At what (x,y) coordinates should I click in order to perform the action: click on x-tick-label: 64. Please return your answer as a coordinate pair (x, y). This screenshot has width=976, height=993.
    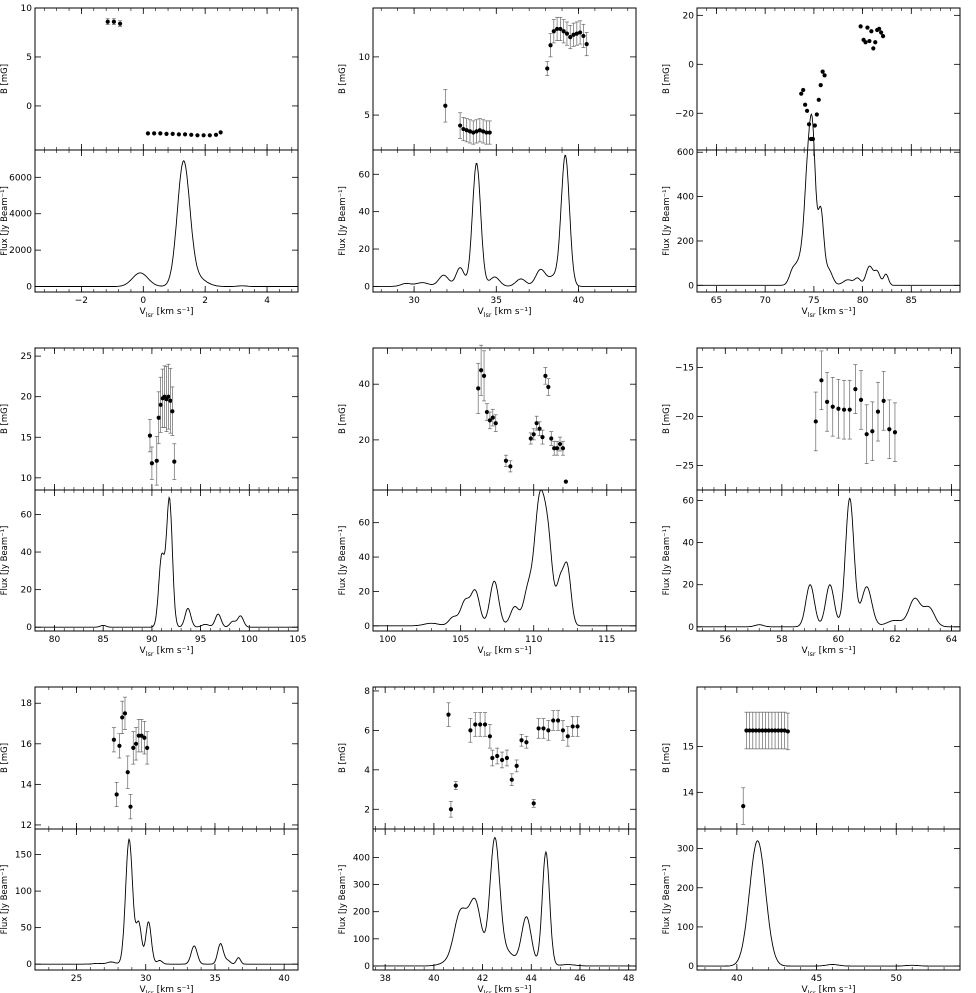
    Looking at the image, I should click on (952, 640).